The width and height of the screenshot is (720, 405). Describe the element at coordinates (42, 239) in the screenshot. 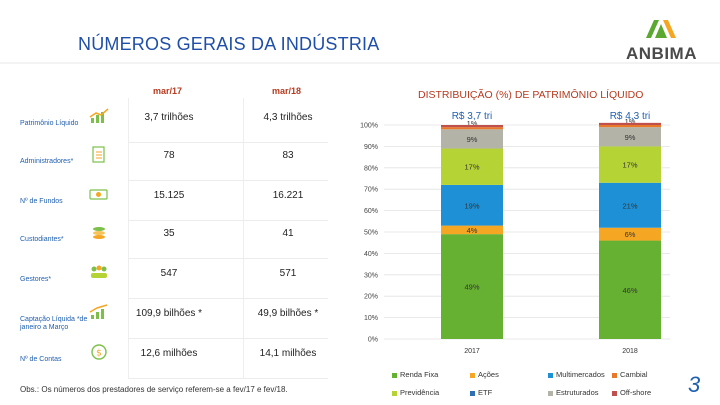

I see `row-label: Custodiantes*` at that location.